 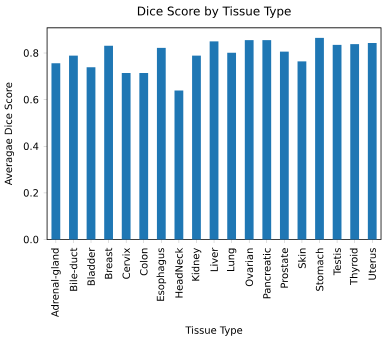 I want to click on x-tick-label: Esophagus, so click(x=161, y=274).